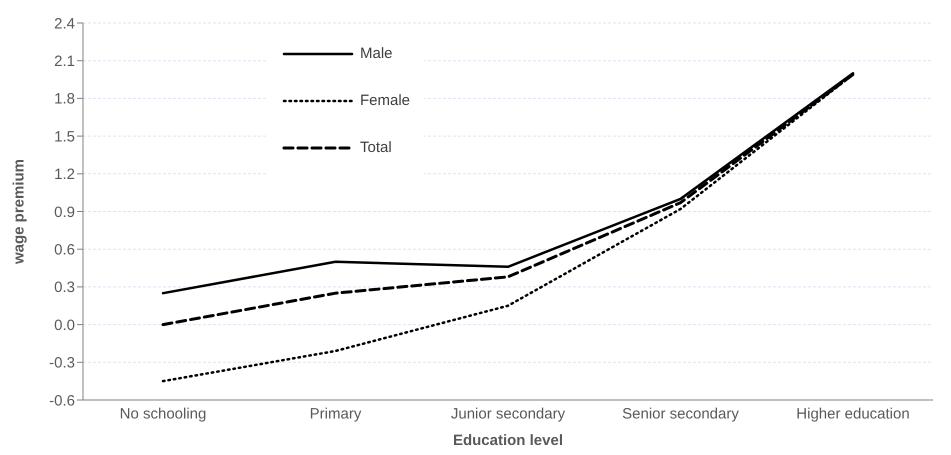 This screenshot has height=455, width=951. I want to click on legend-label: Female, so click(385, 100).